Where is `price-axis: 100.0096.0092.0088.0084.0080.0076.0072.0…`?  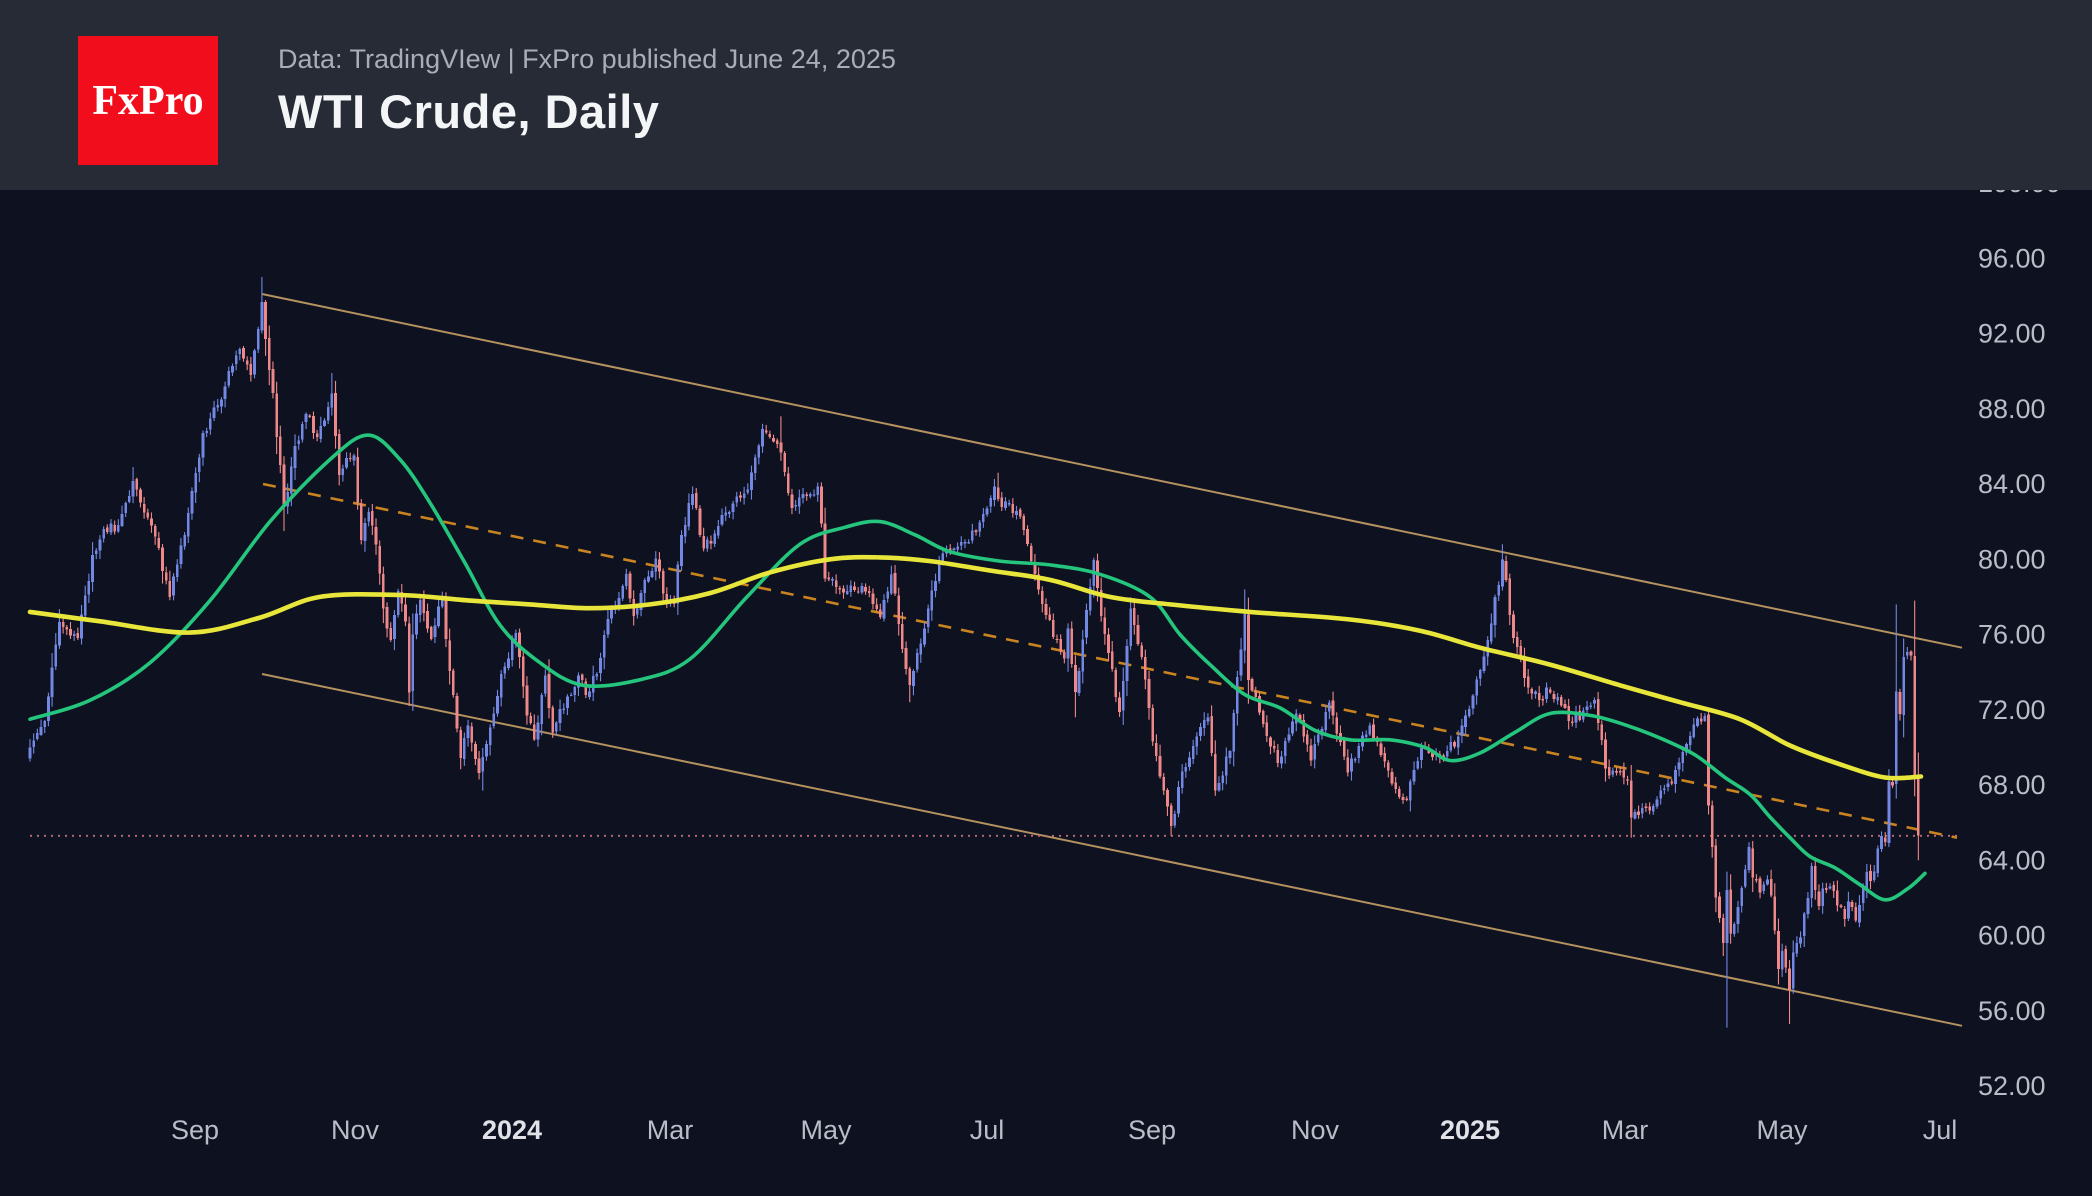
price-axis: 100.0096.0092.0088.0084.0080.0076.0072.0… is located at coordinates (2019, 634).